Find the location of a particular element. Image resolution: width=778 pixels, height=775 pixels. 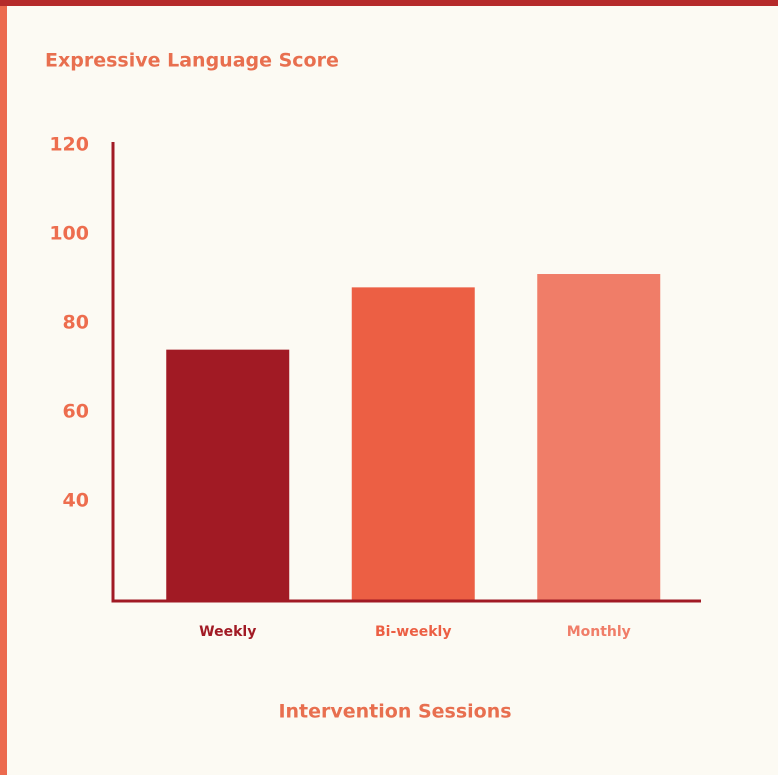

y-tick-label: 40 is located at coordinates (76, 500).